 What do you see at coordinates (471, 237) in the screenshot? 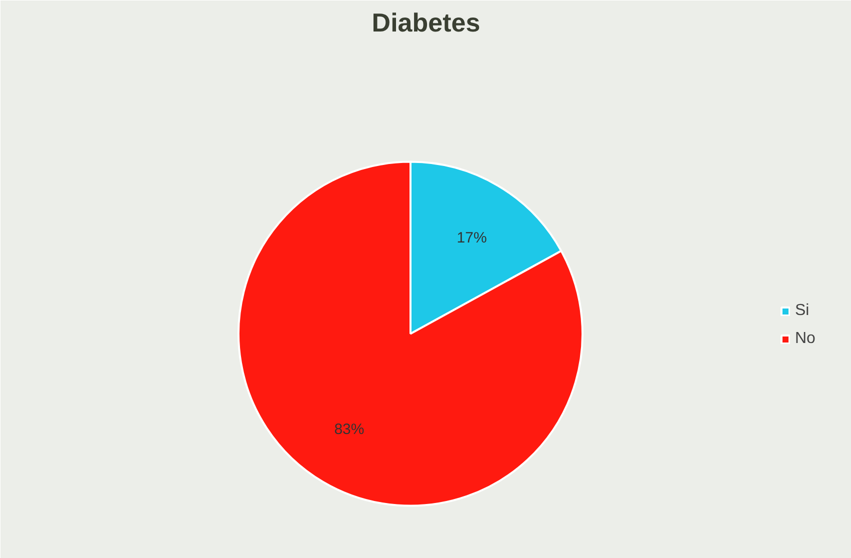
I see `data-label: 17%` at bounding box center [471, 237].